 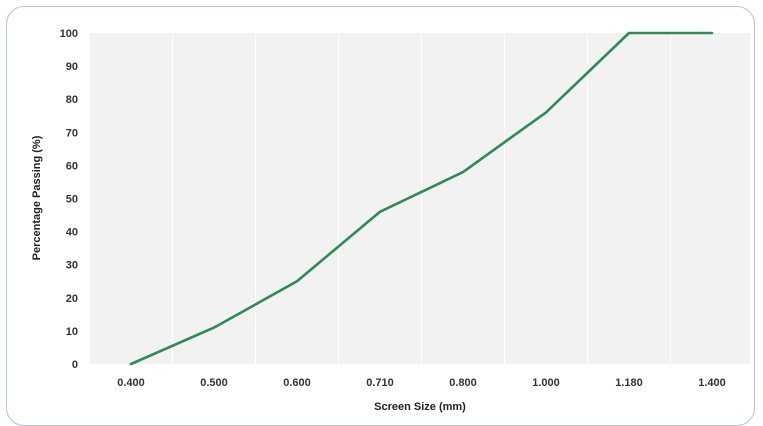 What do you see at coordinates (546, 383) in the screenshot?
I see `x-tick-label: 1.000` at bounding box center [546, 383].